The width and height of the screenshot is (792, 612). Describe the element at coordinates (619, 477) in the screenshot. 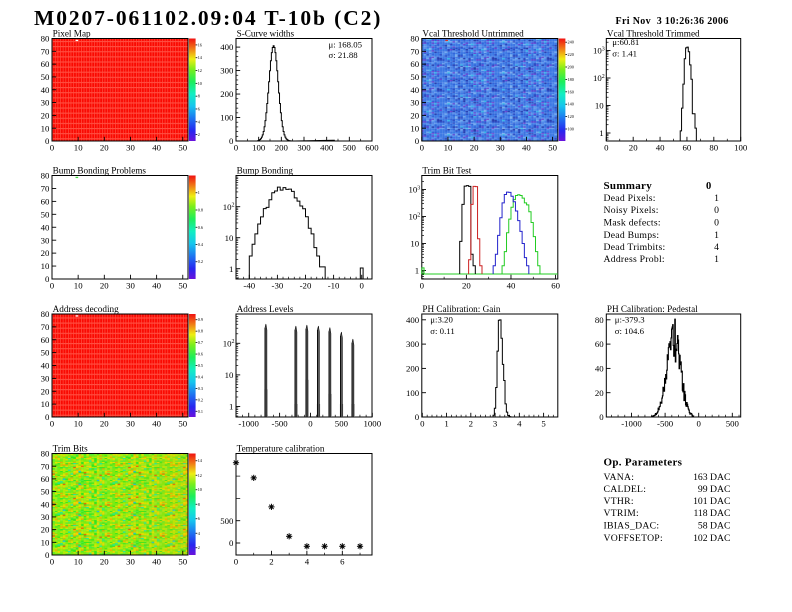

I see `svg-text: VANA:` at that location.